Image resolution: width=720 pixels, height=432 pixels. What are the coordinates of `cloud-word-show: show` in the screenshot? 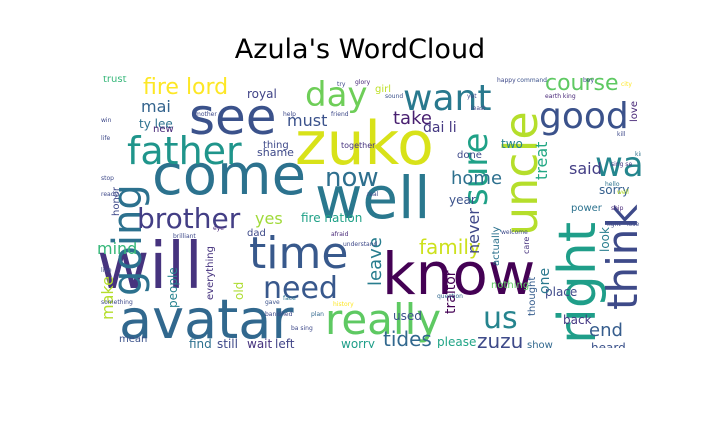 It's located at (540, 344).